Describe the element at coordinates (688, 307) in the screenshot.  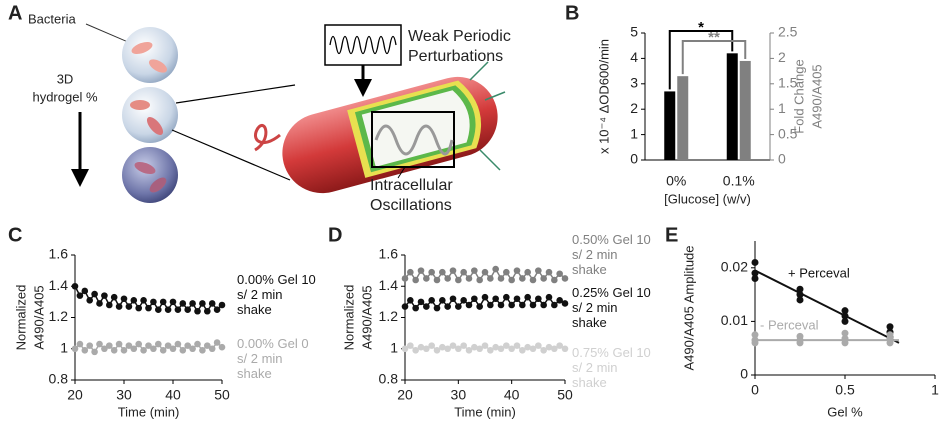
I see `y-axis-label: A490/A405 Amplitude` at that location.